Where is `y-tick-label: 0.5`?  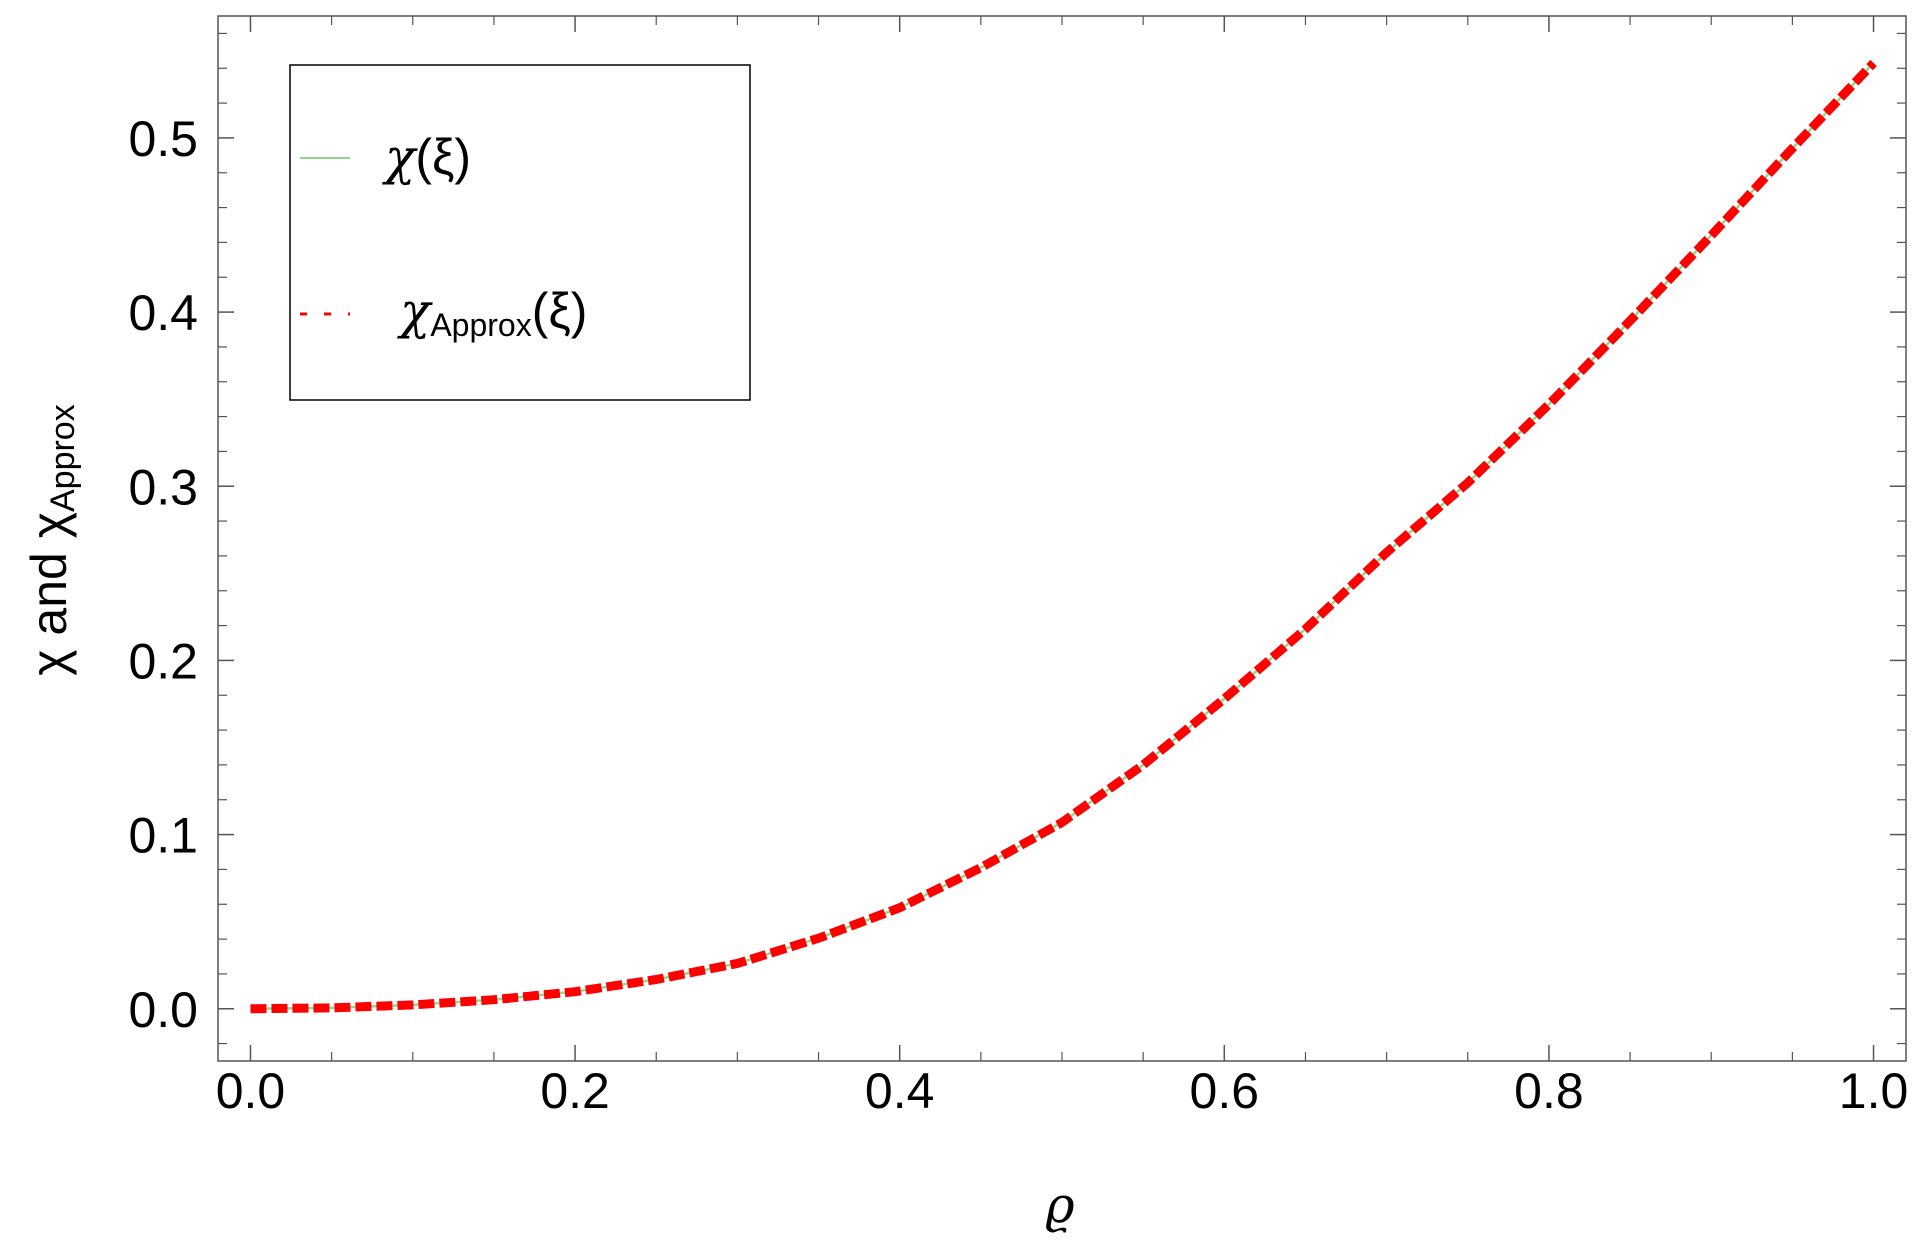 y-tick-label: 0.5 is located at coordinates (163, 139).